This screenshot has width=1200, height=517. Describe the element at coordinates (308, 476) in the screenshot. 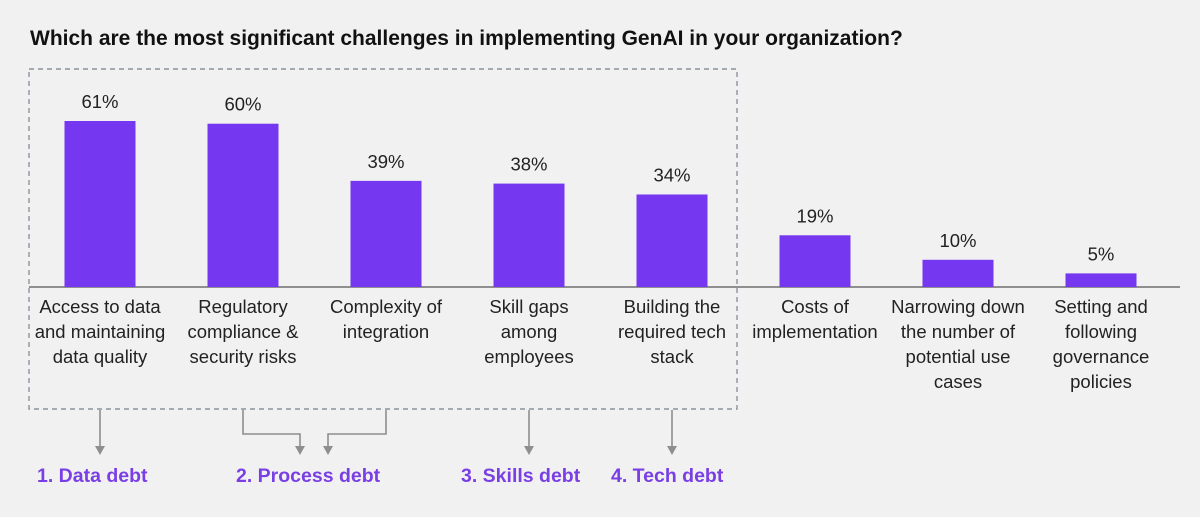

I see `debt-label-process: 2. Process debt` at that location.